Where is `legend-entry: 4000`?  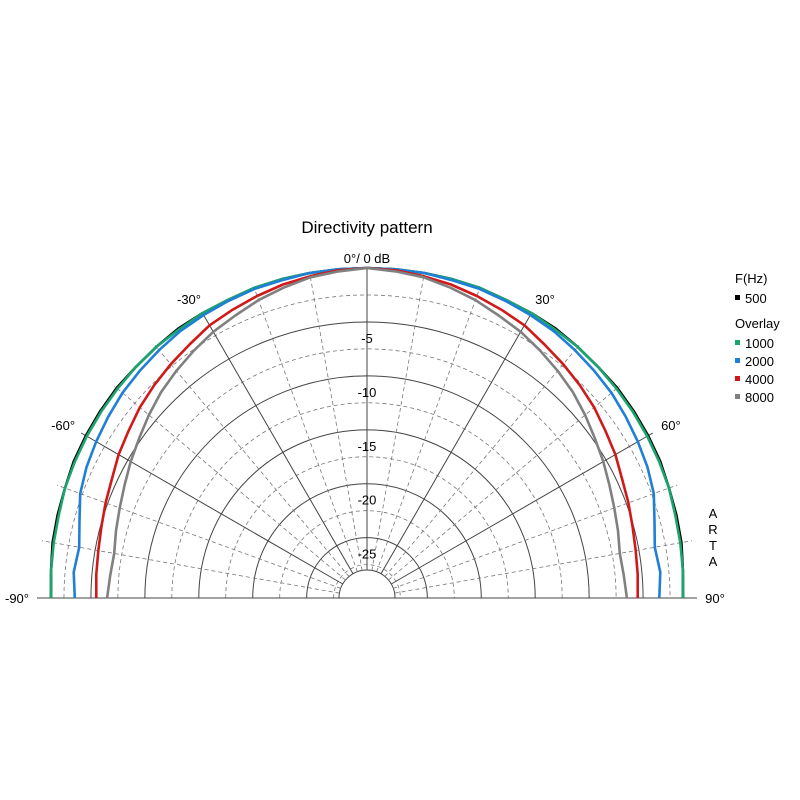
legend-entry: 4000 is located at coordinates (759, 379).